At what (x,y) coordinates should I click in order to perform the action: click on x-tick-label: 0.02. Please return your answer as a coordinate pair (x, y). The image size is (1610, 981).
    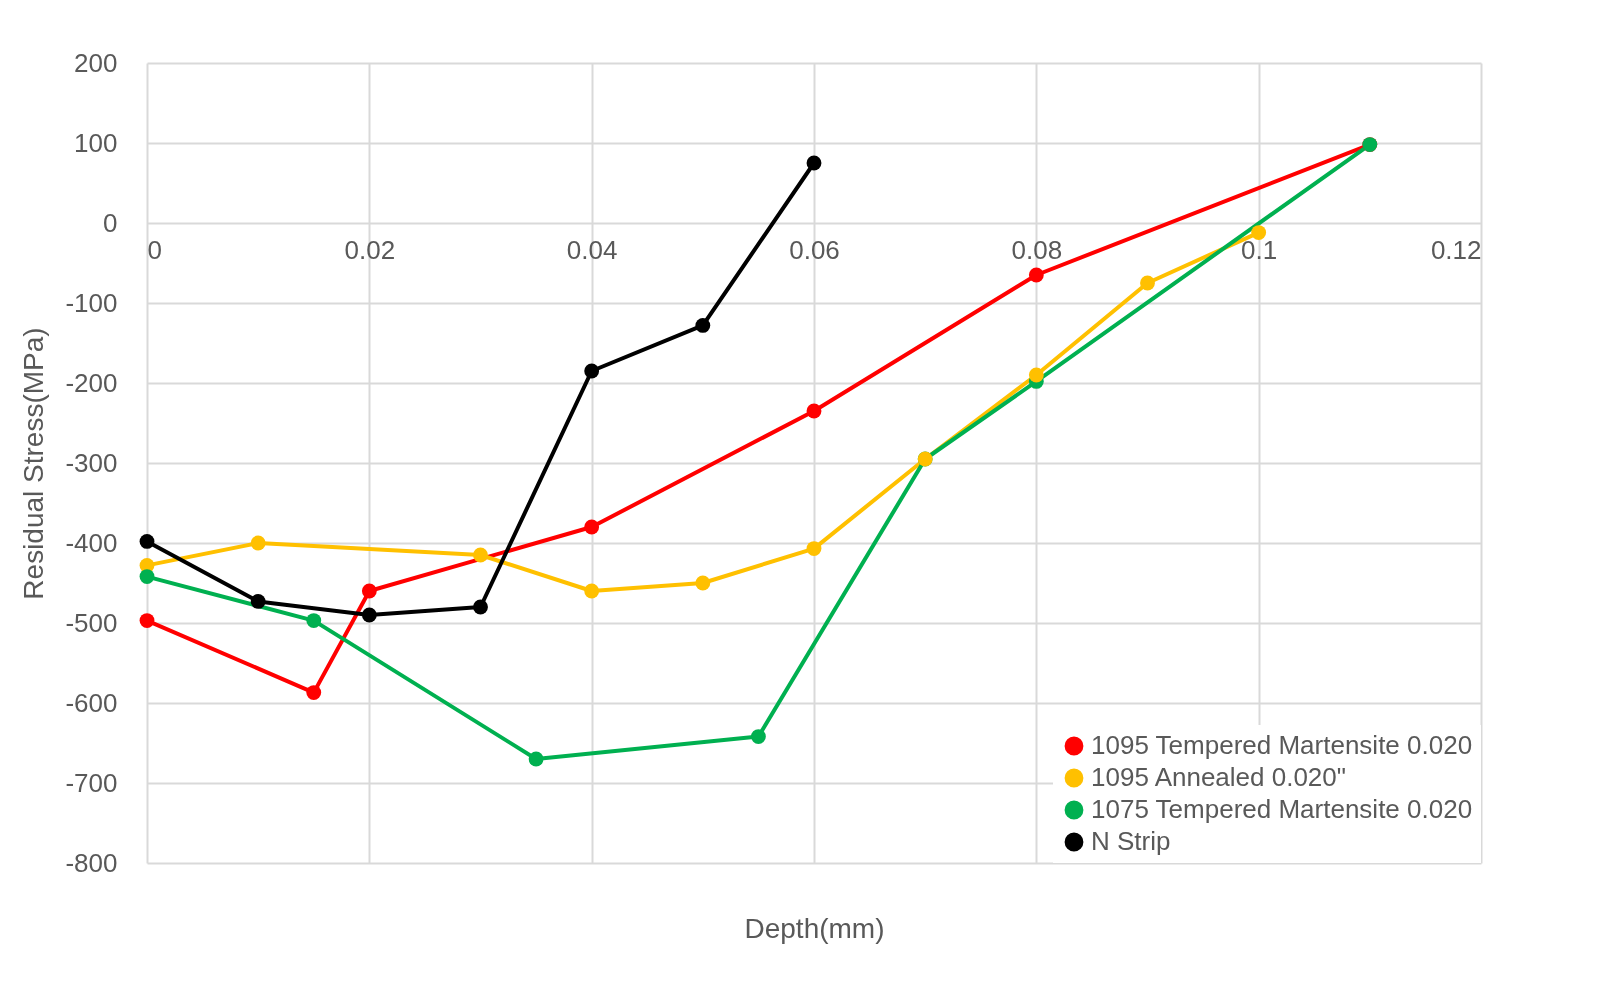
    Looking at the image, I should click on (370, 249).